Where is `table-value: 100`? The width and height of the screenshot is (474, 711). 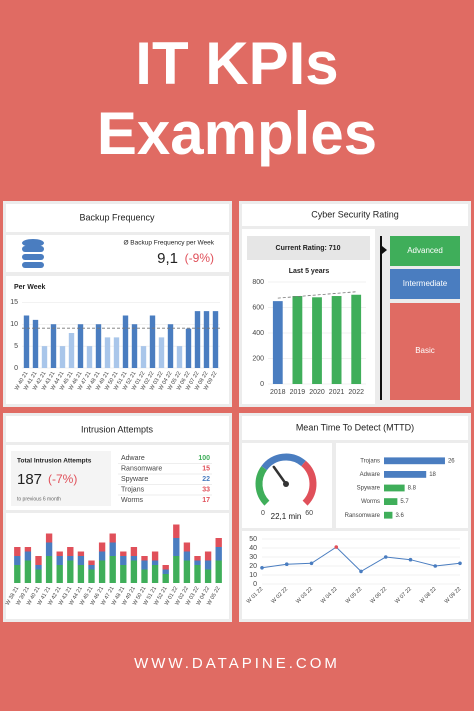
table-value: 100 is located at coordinates (204, 458).